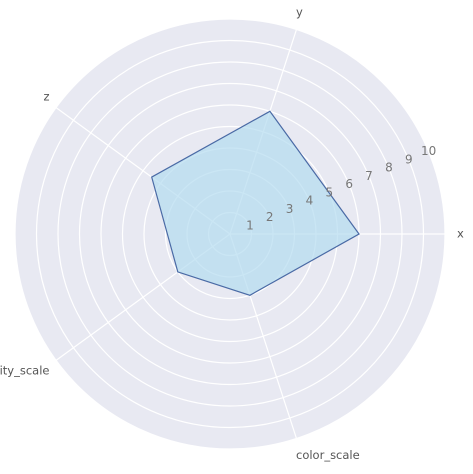 The image size is (473, 474). Describe the element at coordinates (250, 225) in the screenshot. I see `radial-tick-label: 1` at that location.